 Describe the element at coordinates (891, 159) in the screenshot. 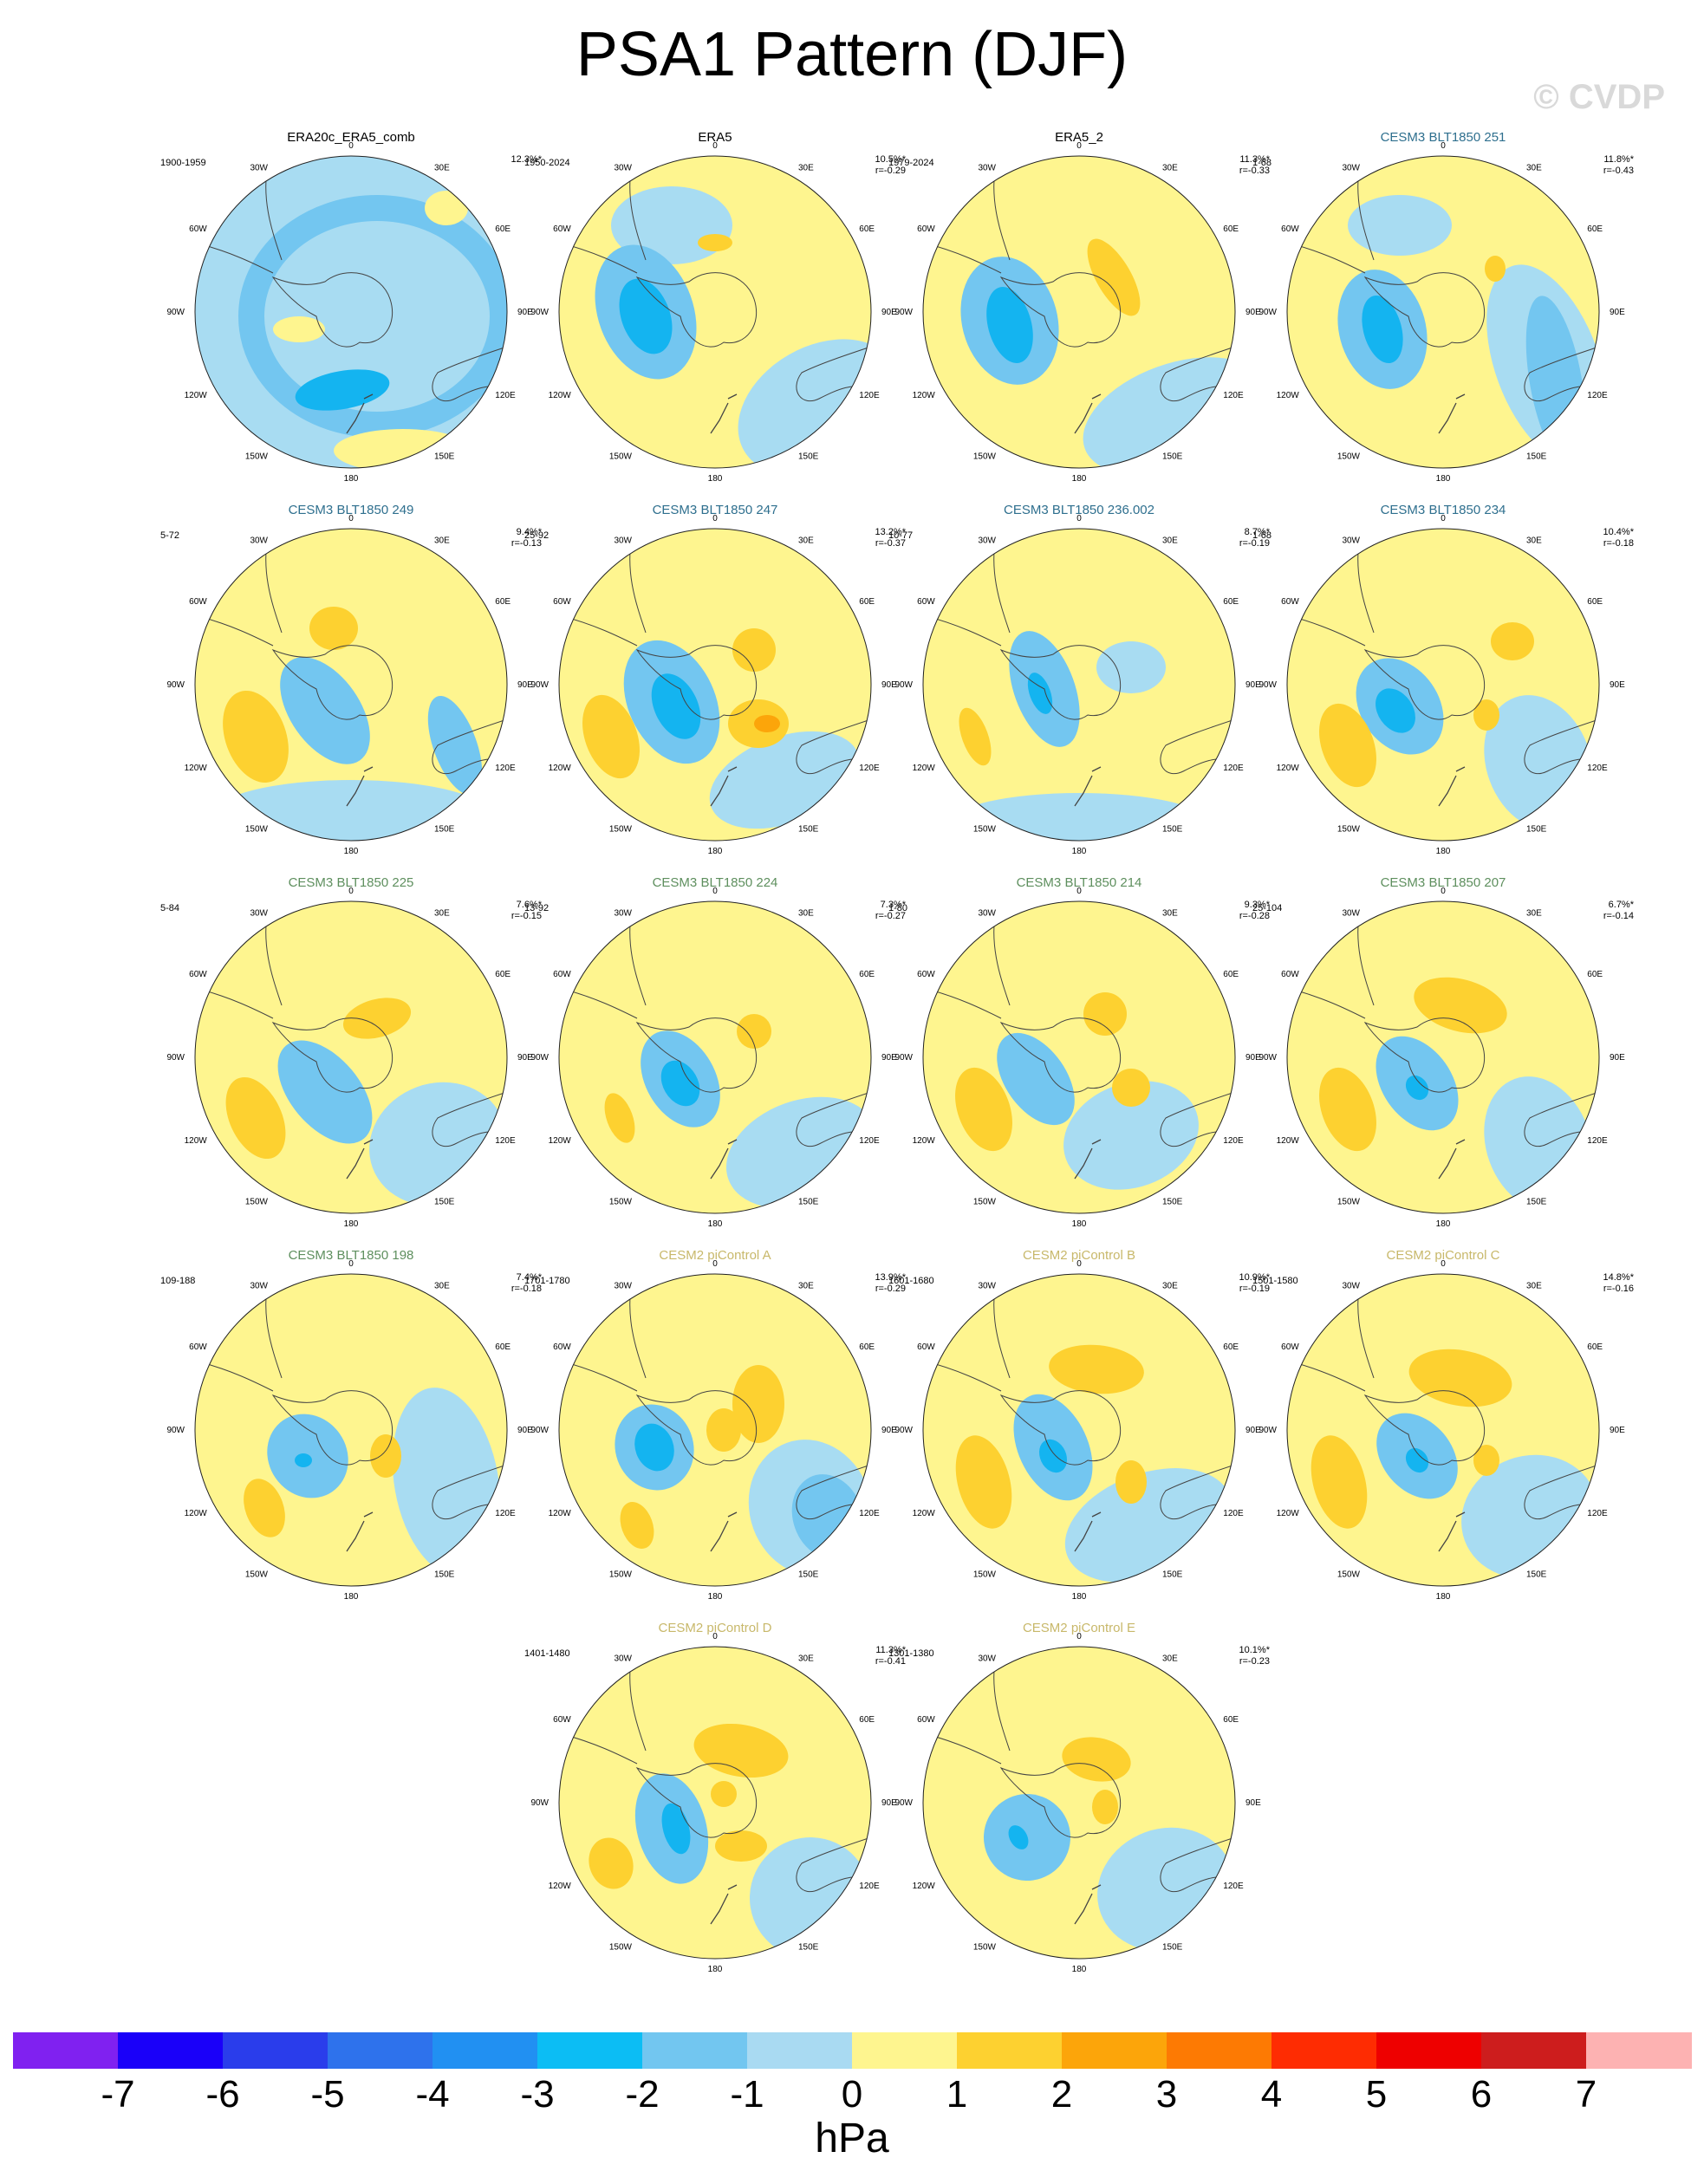

I see `variance-explained: 10.5%*` at that location.